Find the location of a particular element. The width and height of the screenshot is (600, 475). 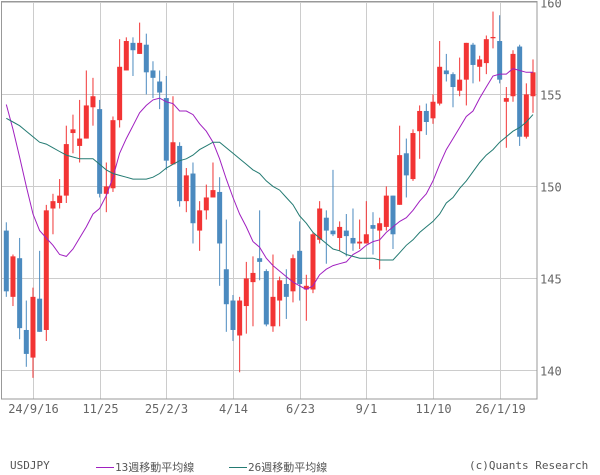

ma26-label: 26週移動平均線 is located at coordinates (288, 467).